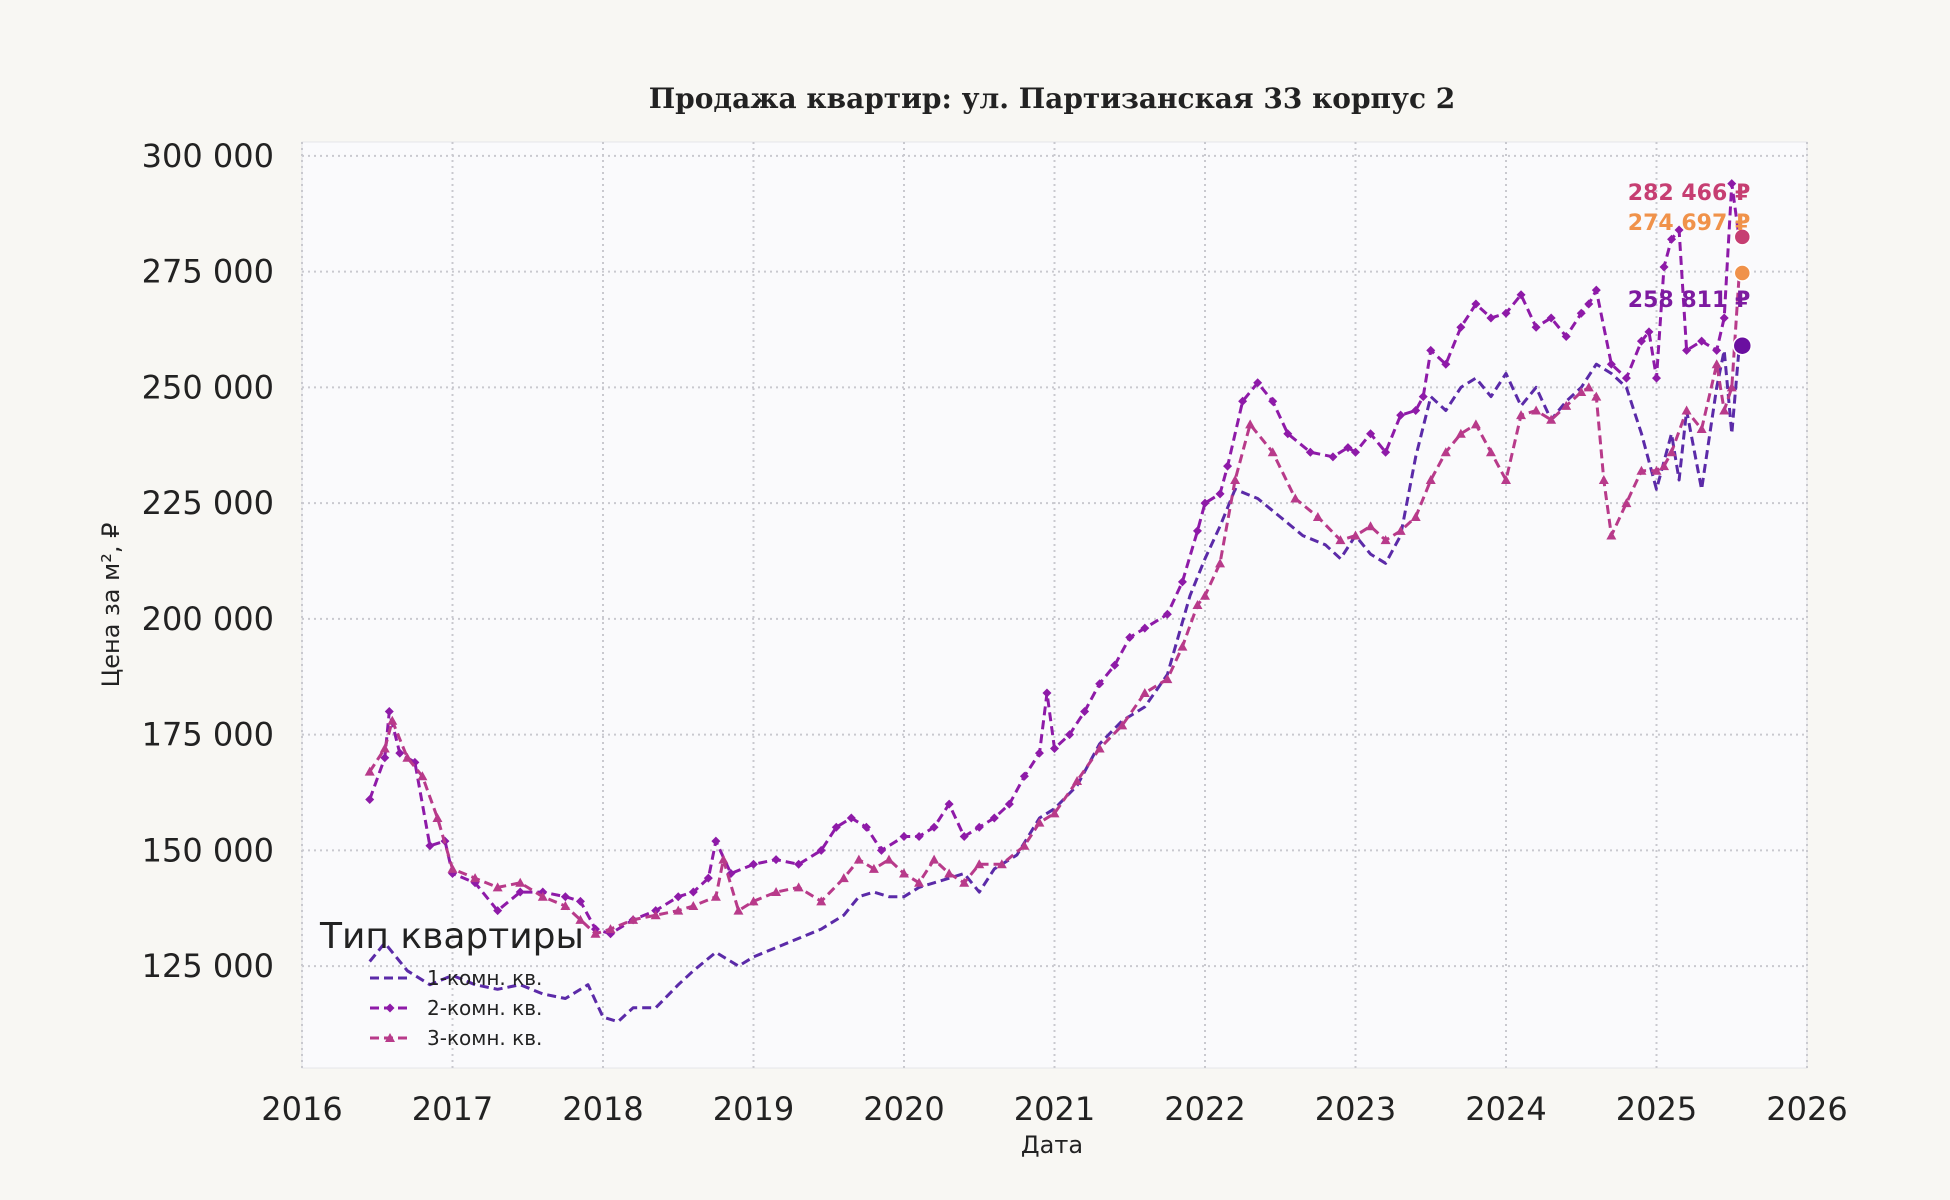 This screenshot has width=1950, height=1200. I want to click on x-tick-label: 2019, so click(753, 1109).